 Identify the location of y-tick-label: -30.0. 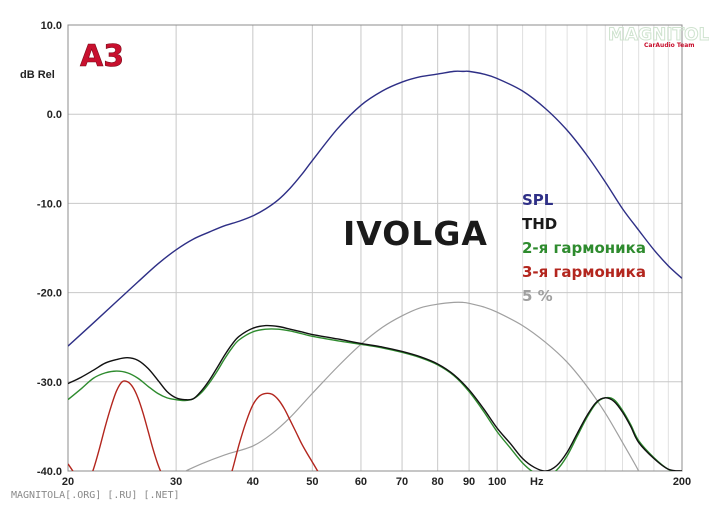
(49, 383).